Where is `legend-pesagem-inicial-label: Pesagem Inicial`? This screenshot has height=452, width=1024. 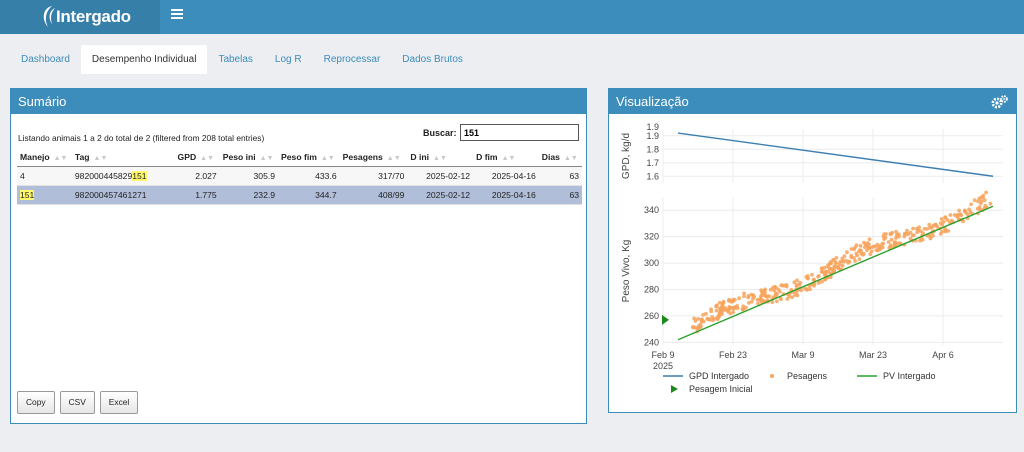
legend-pesagem-inicial-label: Pesagem Inicial is located at coordinates (721, 389).